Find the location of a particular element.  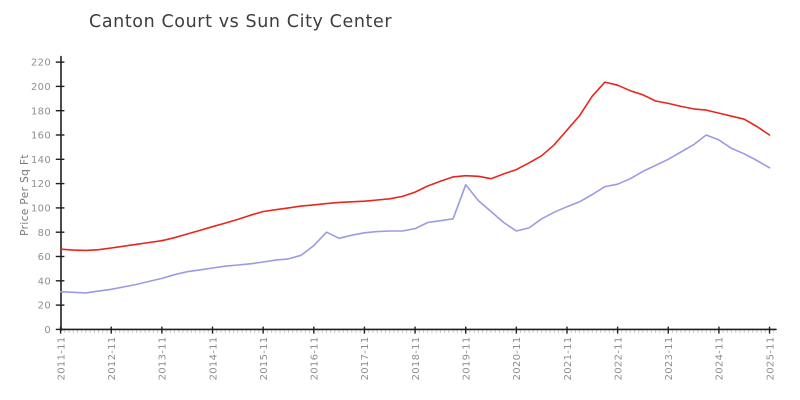

x-tick-label: 2019-11 is located at coordinates (467, 359).